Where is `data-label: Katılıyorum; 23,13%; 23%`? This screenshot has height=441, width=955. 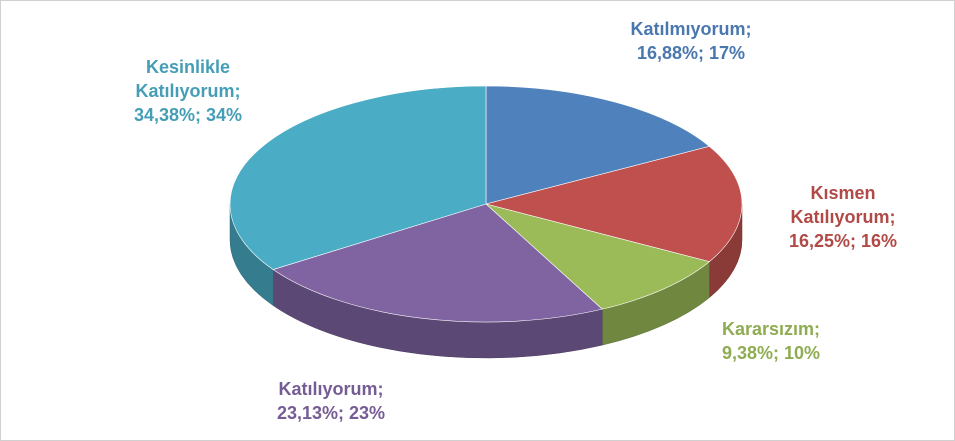 data-label: Katılıyorum; 23,13%; 23% is located at coordinates (331, 401).